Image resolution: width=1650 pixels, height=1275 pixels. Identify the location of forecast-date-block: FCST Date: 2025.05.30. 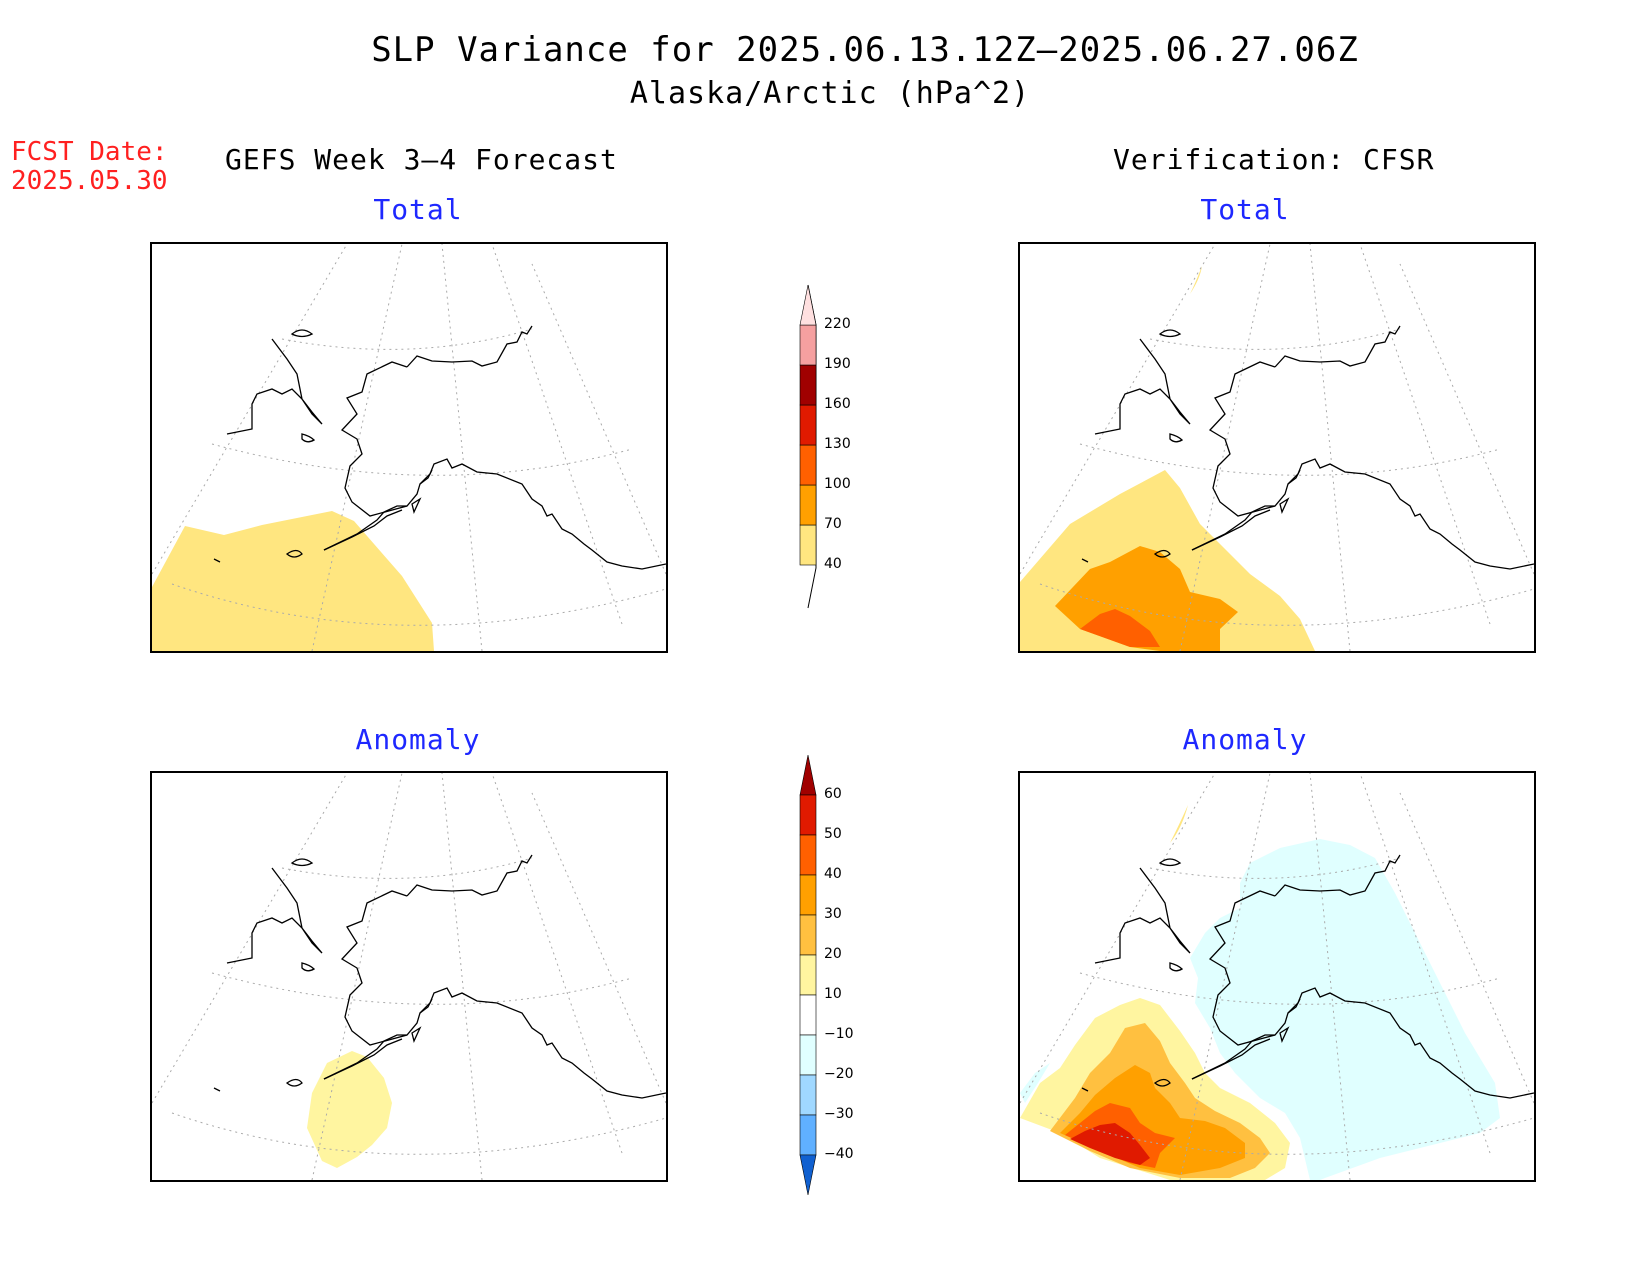
(89, 167).